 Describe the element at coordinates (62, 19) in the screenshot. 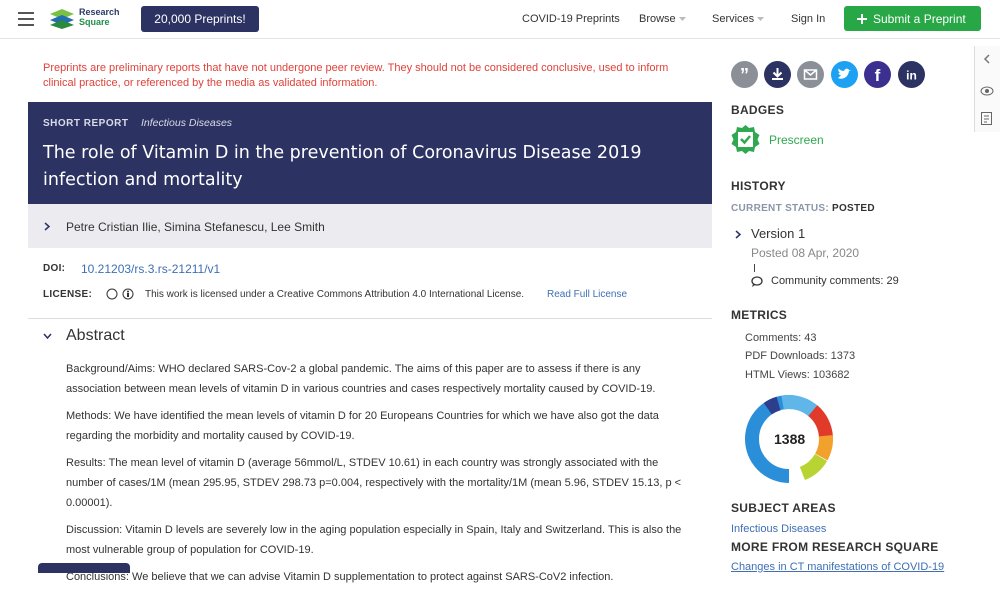

I see `logo-mark` at that location.